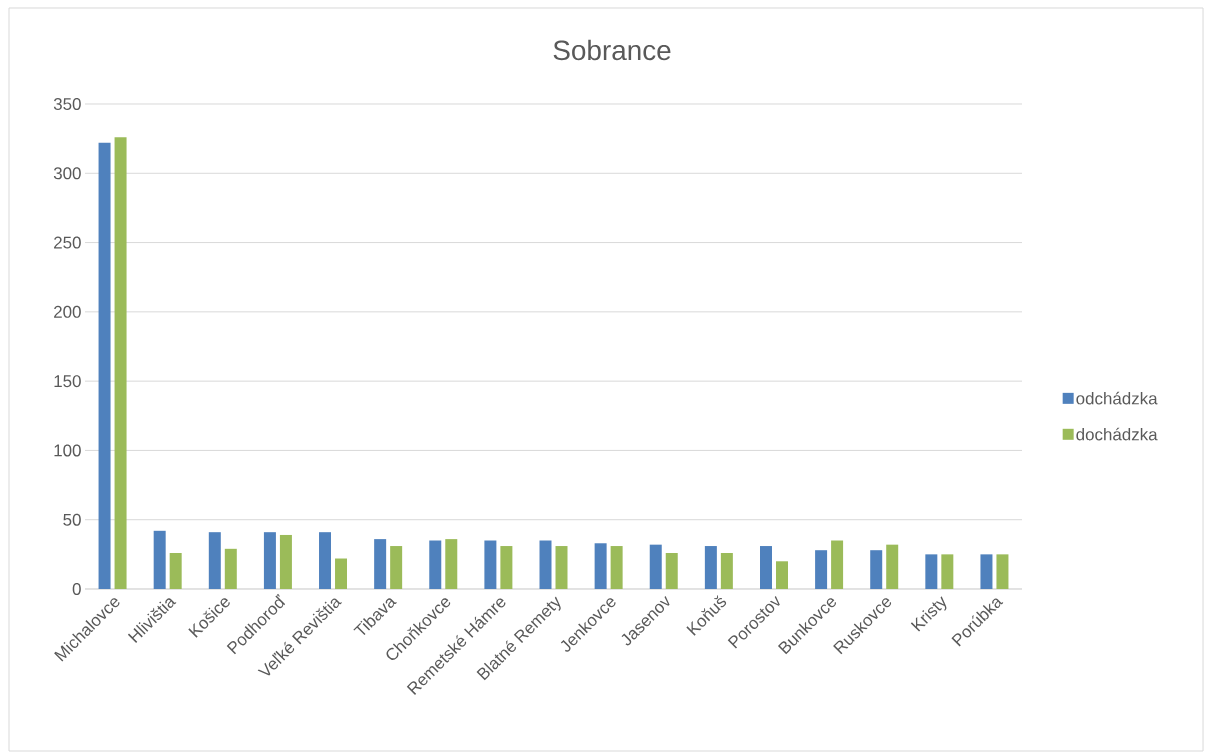  What do you see at coordinates (72, 519) in the screenshot?
I see `y-tick-label: 50` at bounding box center [72, 519].